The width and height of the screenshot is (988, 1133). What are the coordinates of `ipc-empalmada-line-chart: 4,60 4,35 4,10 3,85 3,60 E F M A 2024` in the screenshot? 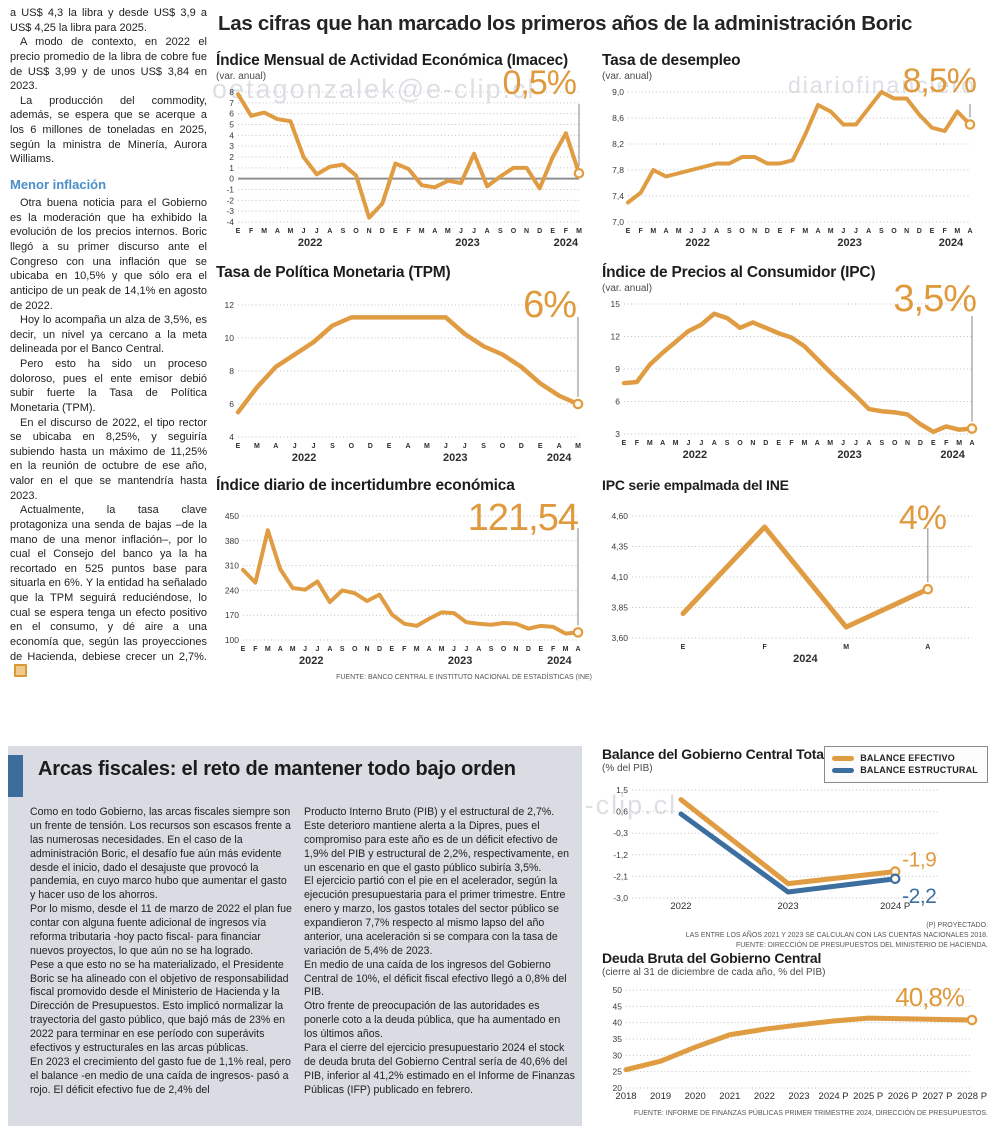 It's located at (791, 588).